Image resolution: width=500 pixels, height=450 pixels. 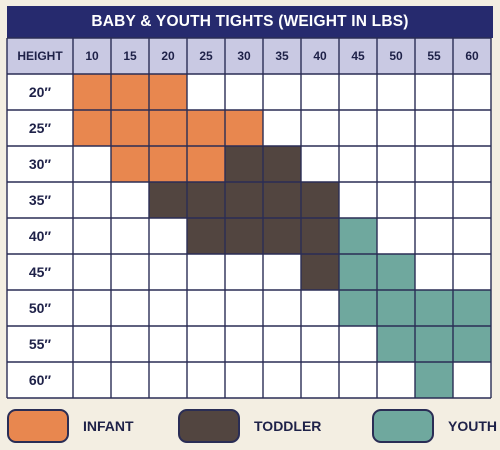 I want to click on height-row-label: 40″, so click(x=40, y=236).